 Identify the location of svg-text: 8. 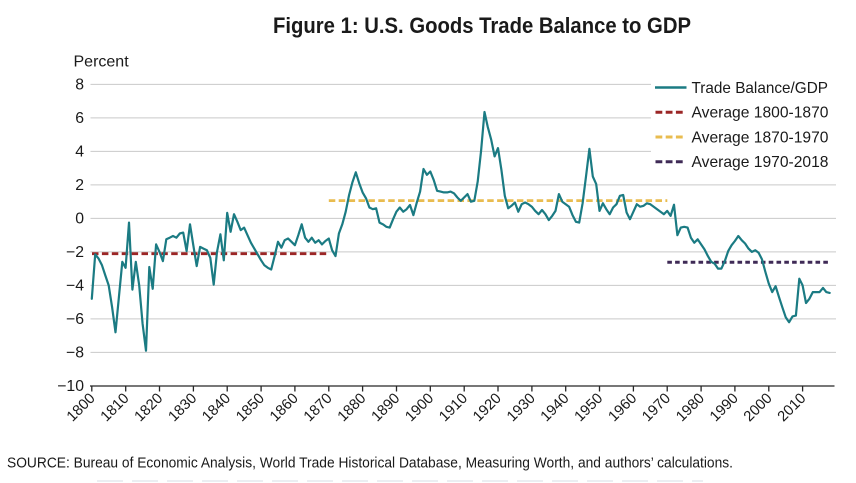
(79, 85).